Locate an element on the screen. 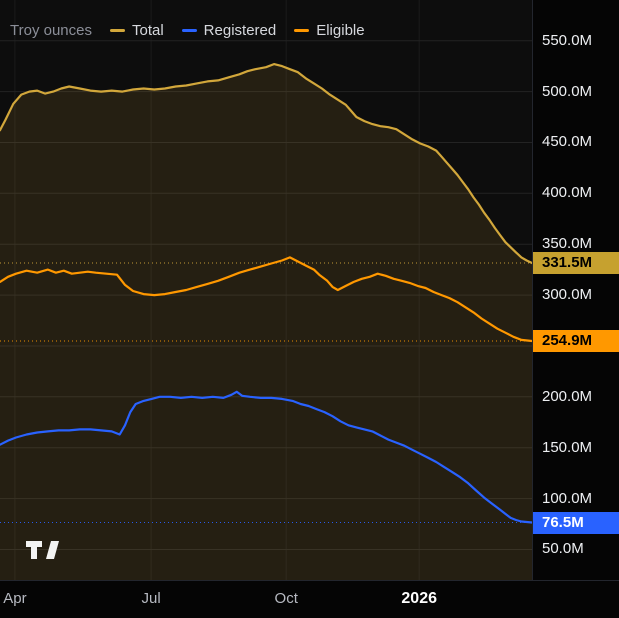  registered-line-swatch is located at coordinates (189, 30).